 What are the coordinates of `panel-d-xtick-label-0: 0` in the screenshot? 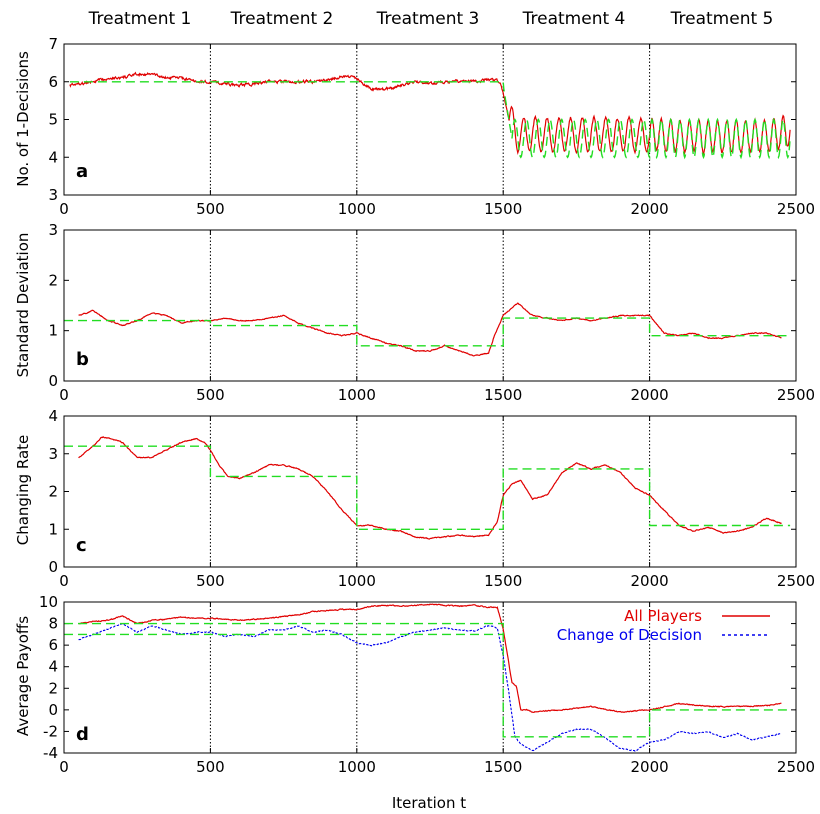 It's located at (64, 767).